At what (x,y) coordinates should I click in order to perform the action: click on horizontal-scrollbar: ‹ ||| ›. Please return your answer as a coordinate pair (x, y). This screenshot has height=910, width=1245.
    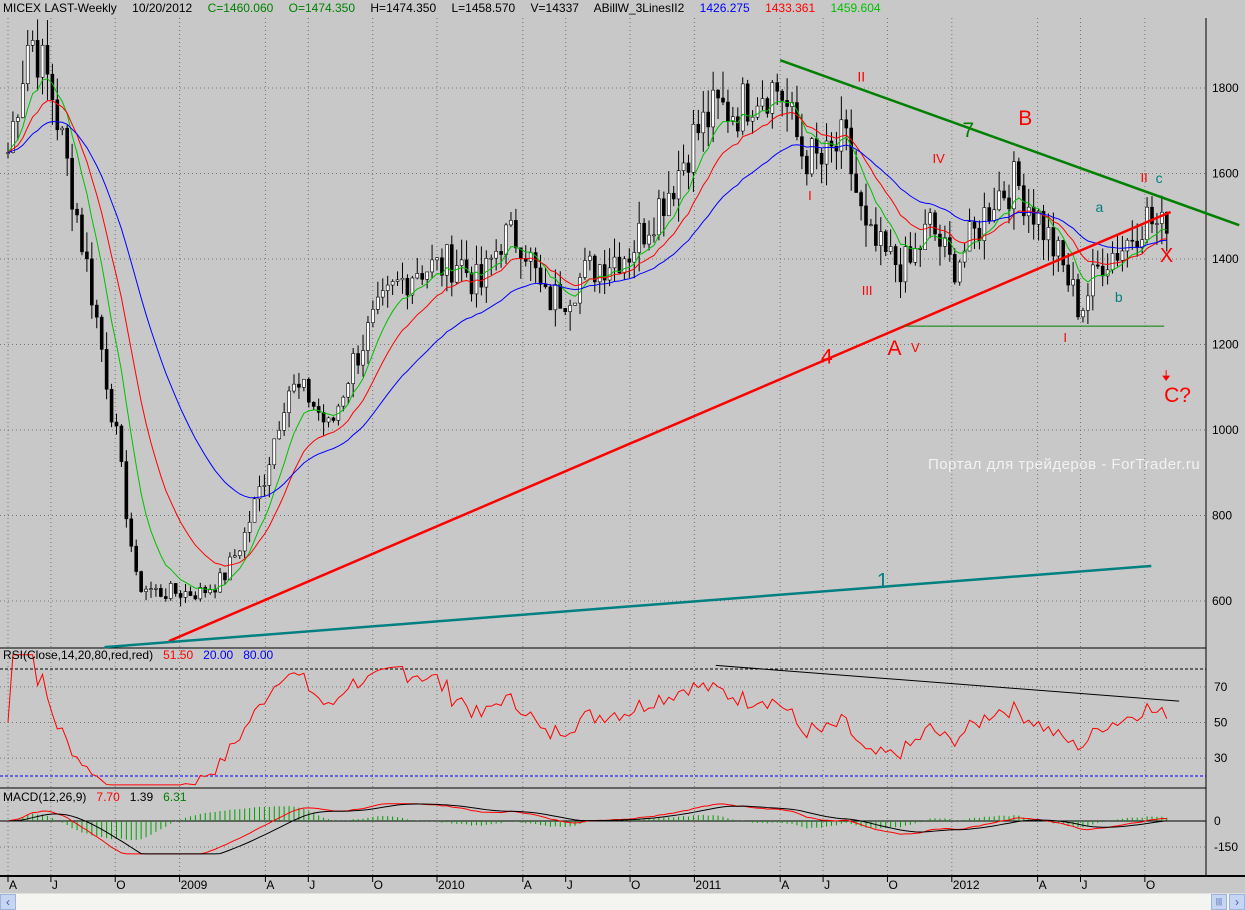
    Looking at the image, I should click on (622, 901).